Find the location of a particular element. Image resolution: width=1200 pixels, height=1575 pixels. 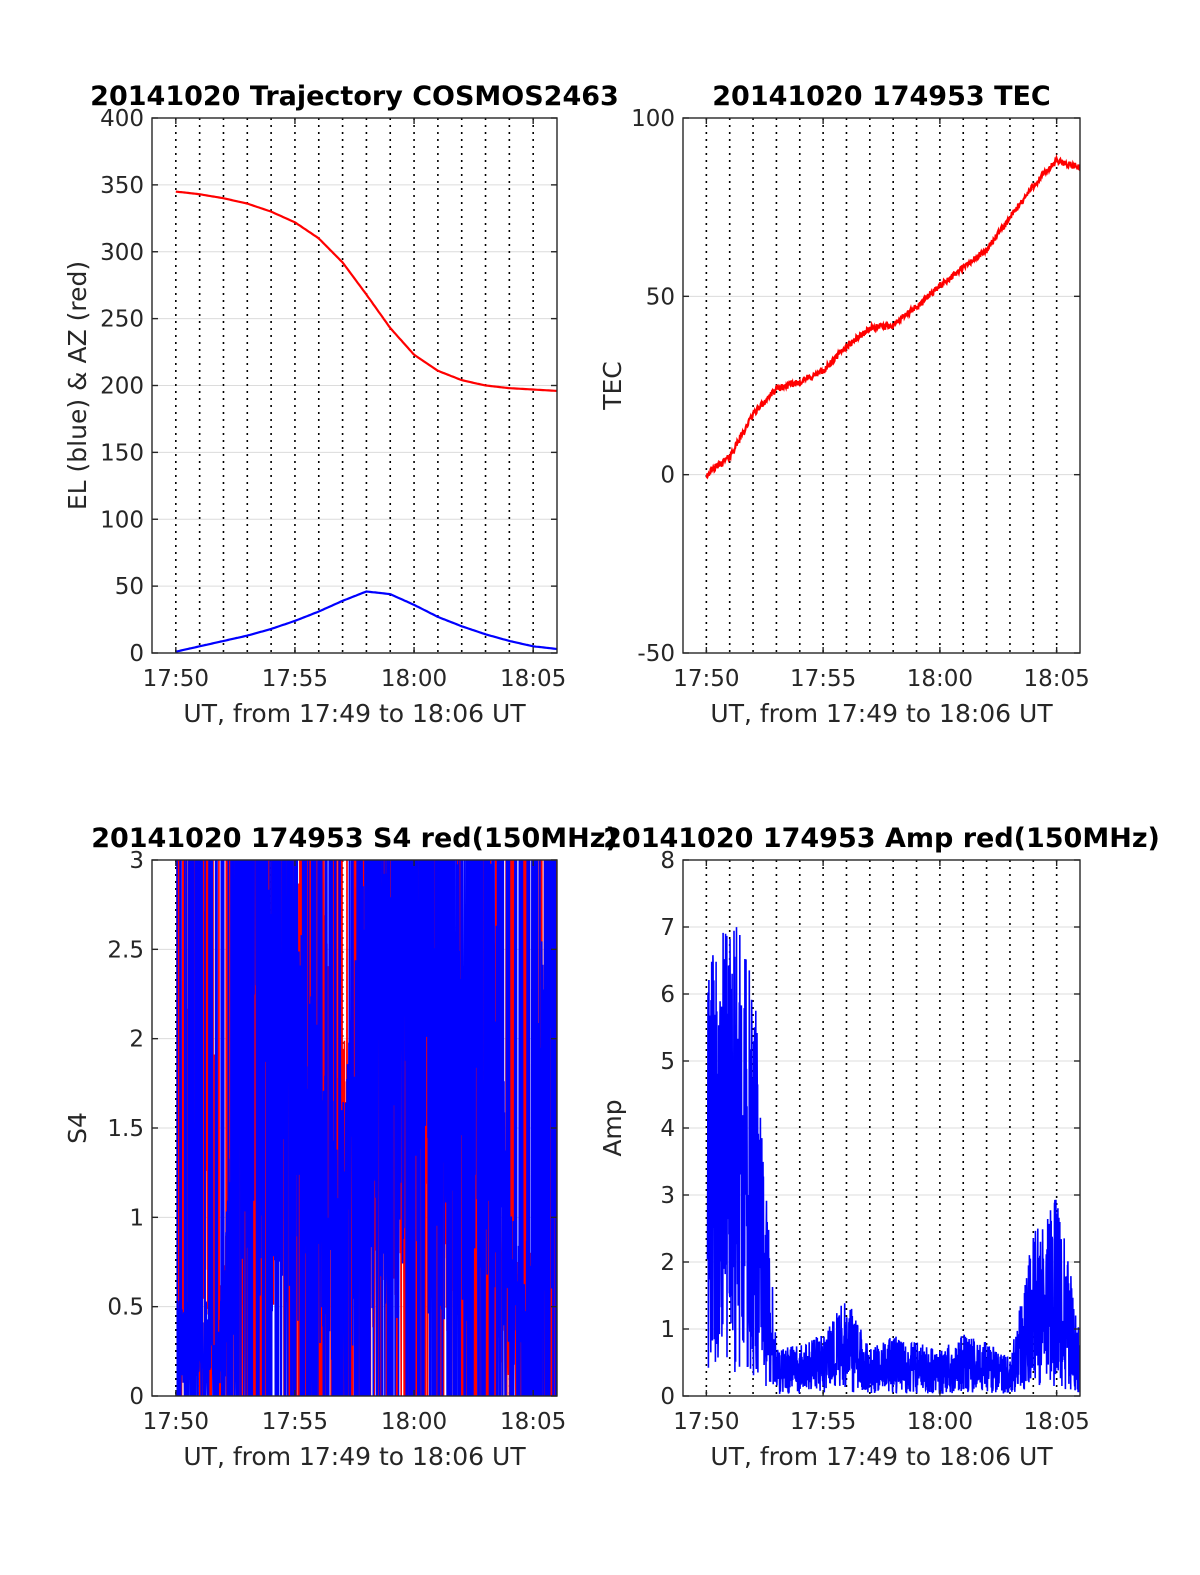

y-tick-label: 350 is located at coordinates (122, 186).